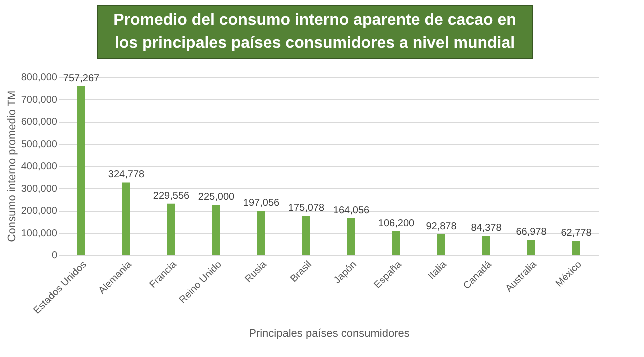 This screenshot has height=357, width=644. Describe the element at coordinates (39, 78) in the screenshot. I see `y-tick-label: 800,000` at that location.